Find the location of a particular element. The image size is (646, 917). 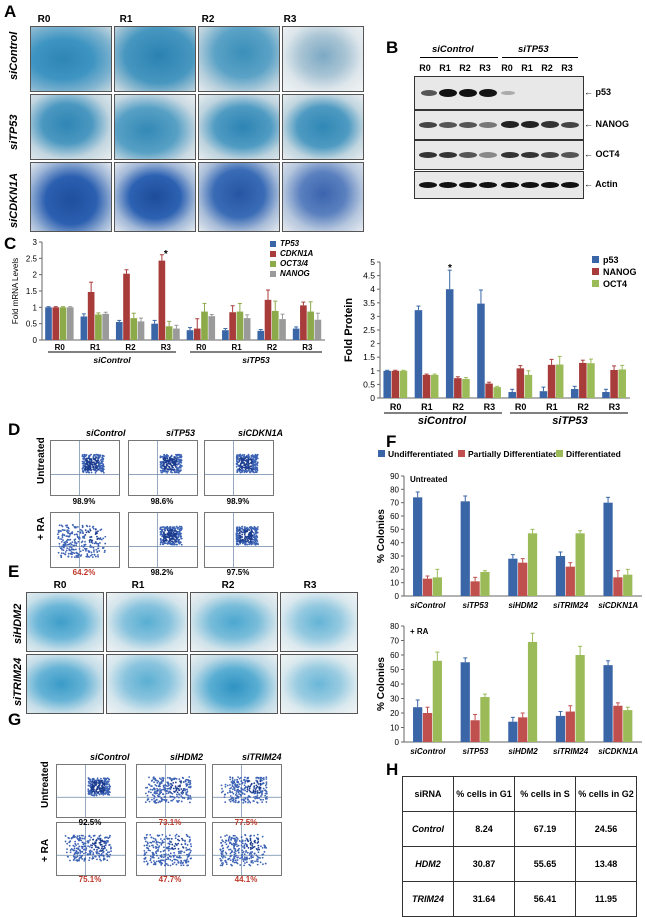

cc-row-label: HDM2 is located at coordinates (428, 864).